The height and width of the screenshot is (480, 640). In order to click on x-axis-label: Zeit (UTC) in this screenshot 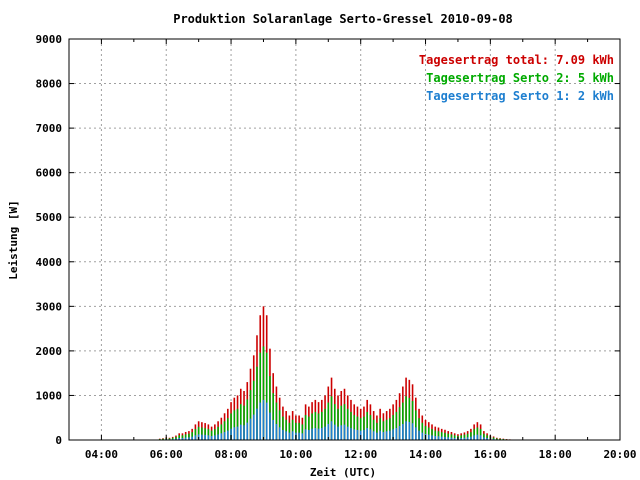, I will do `click(343, 472)`.